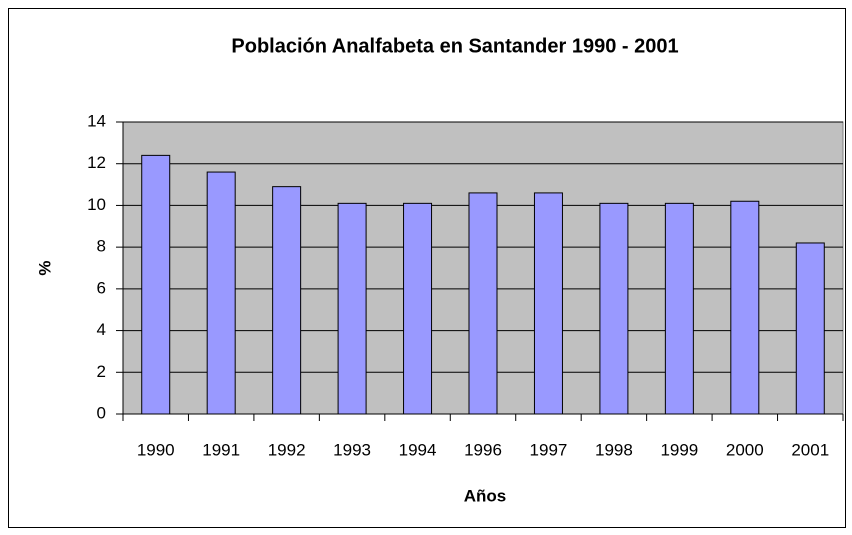 This screenshot has width=852, height=535. What do you see at coordinates (418, 449) in the screenshot?
I see `x-tick-label: 1994` at bounding box center [418, 449].